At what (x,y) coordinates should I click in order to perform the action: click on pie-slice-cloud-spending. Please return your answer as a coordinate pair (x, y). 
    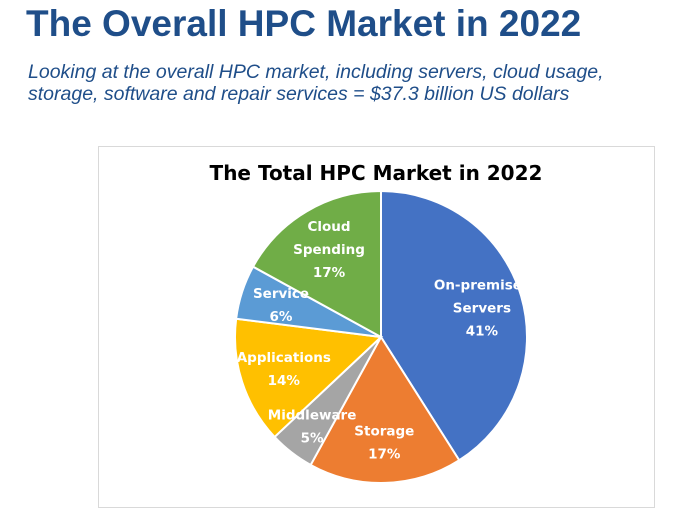
    Looking at the image, I should click on (316, 264).